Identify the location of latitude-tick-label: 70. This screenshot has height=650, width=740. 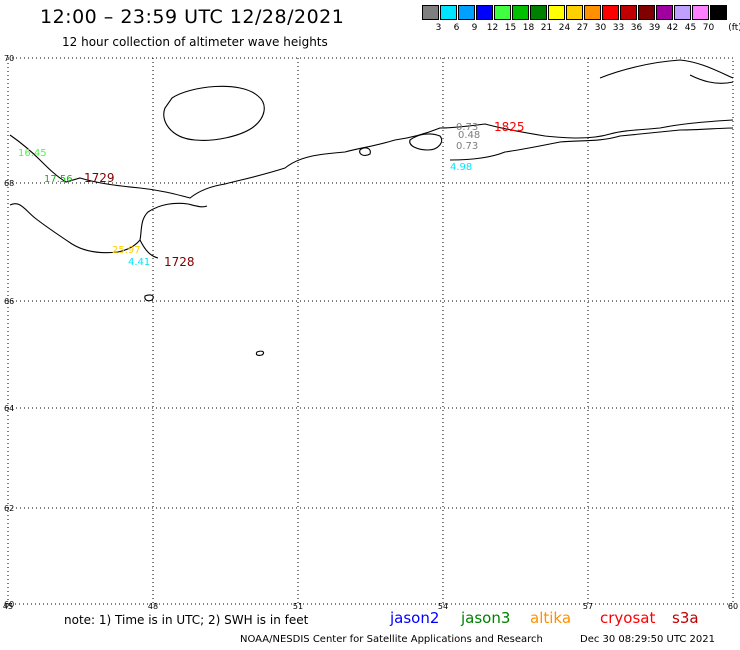
(9, 58).